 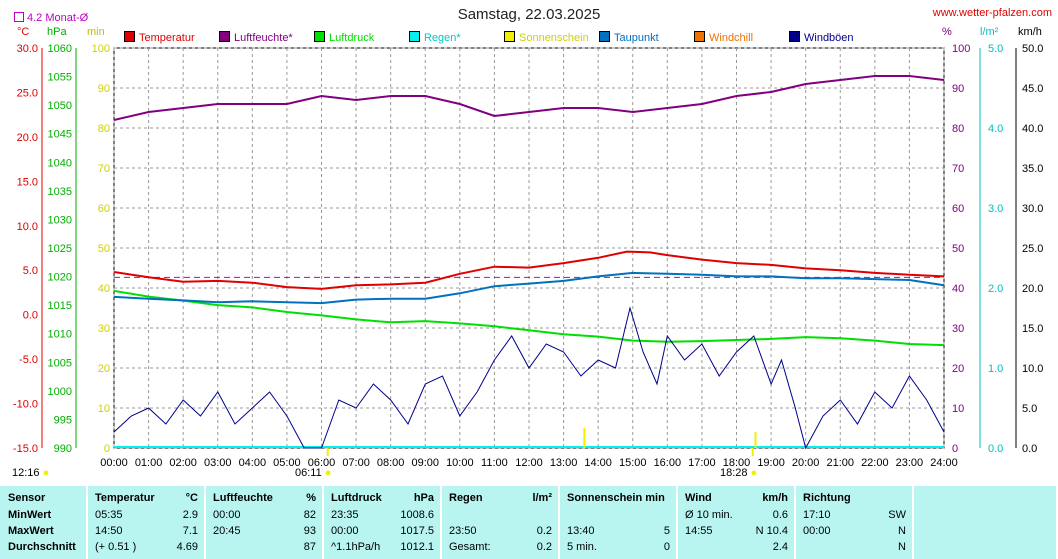 I want to click on checkbox-icon, so click(x=19, y=17).